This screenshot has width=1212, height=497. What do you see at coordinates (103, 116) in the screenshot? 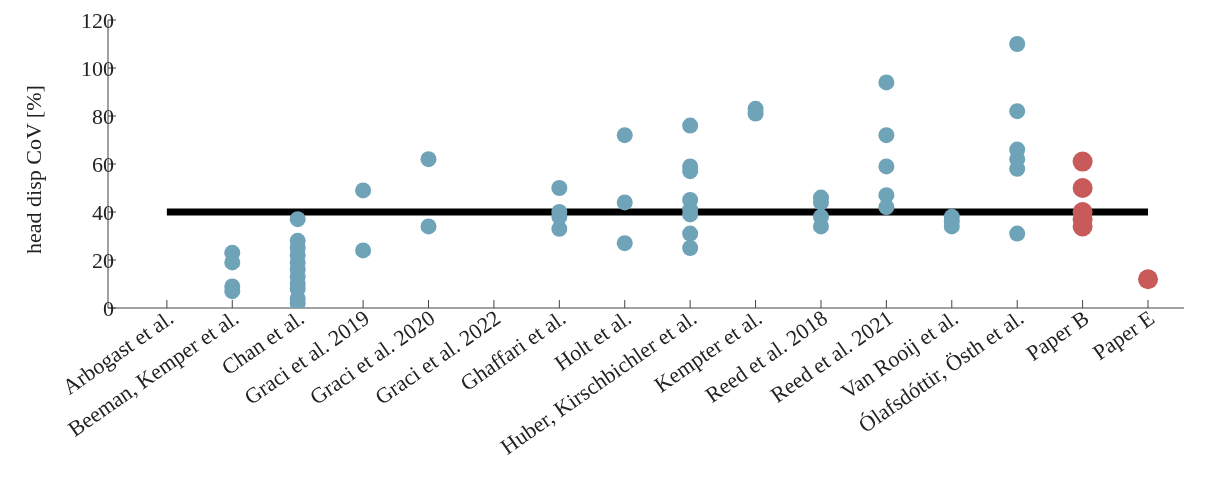
I see `y-tick-label: 80` at bounding box center [103, 116].